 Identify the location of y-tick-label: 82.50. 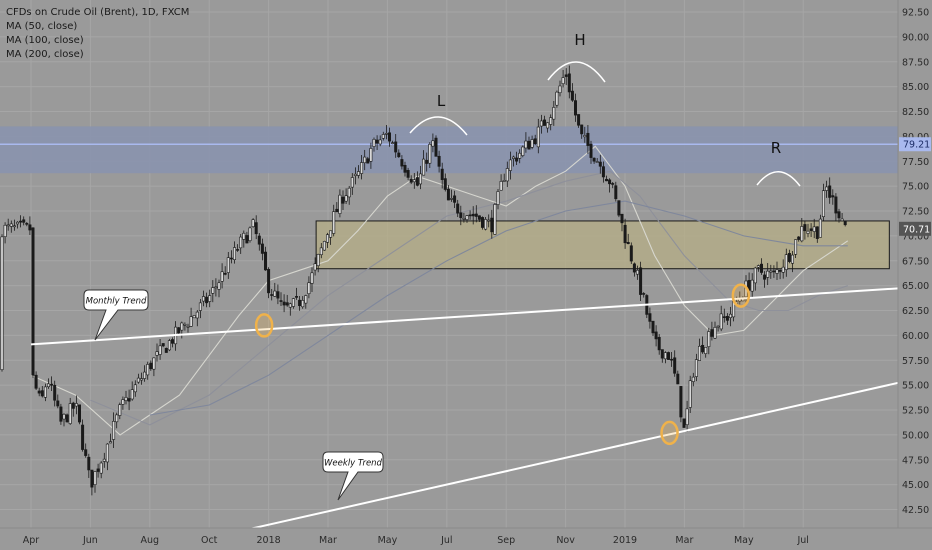
(915, 112).